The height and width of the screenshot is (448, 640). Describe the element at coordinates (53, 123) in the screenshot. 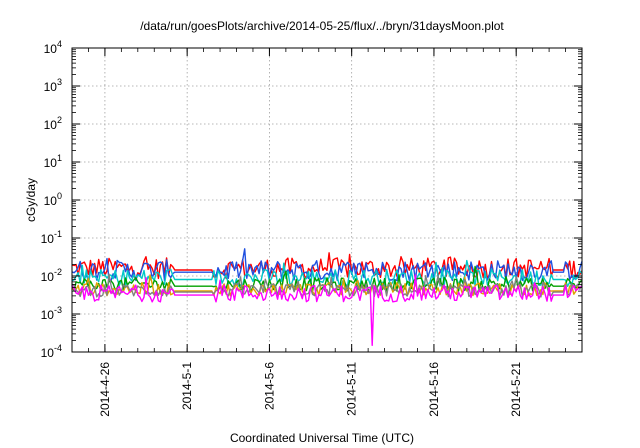

I see `y-tick-label: 10²` at that location.